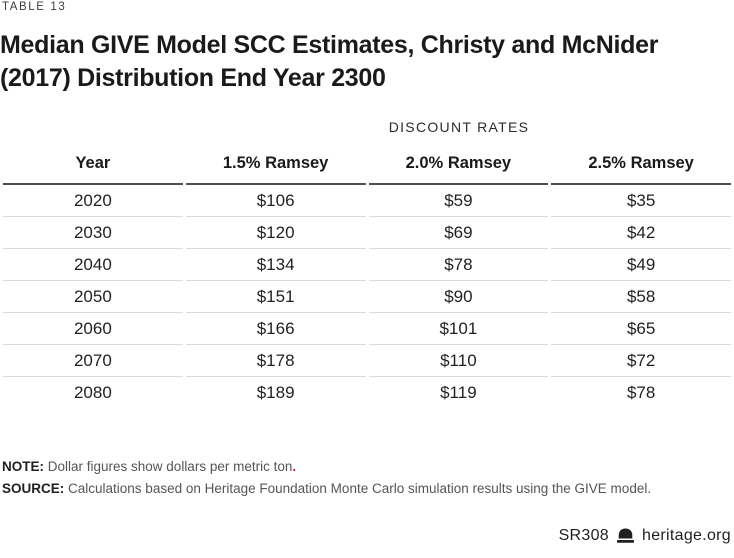 The image size is (734, 558). Describe the element at coordinates (367, 393) in the screenshot. I see `table-row: 2080 $189 $119 $78` at that location.